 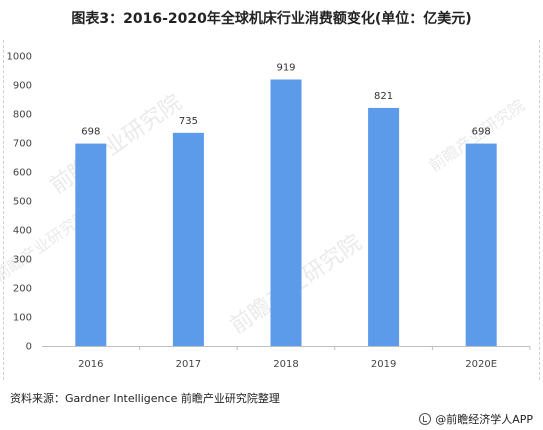 What do you see at coordinates (481, 132) in the screenshot?
I see `data-label-2020E: 698` at bounding box center [481, 132].